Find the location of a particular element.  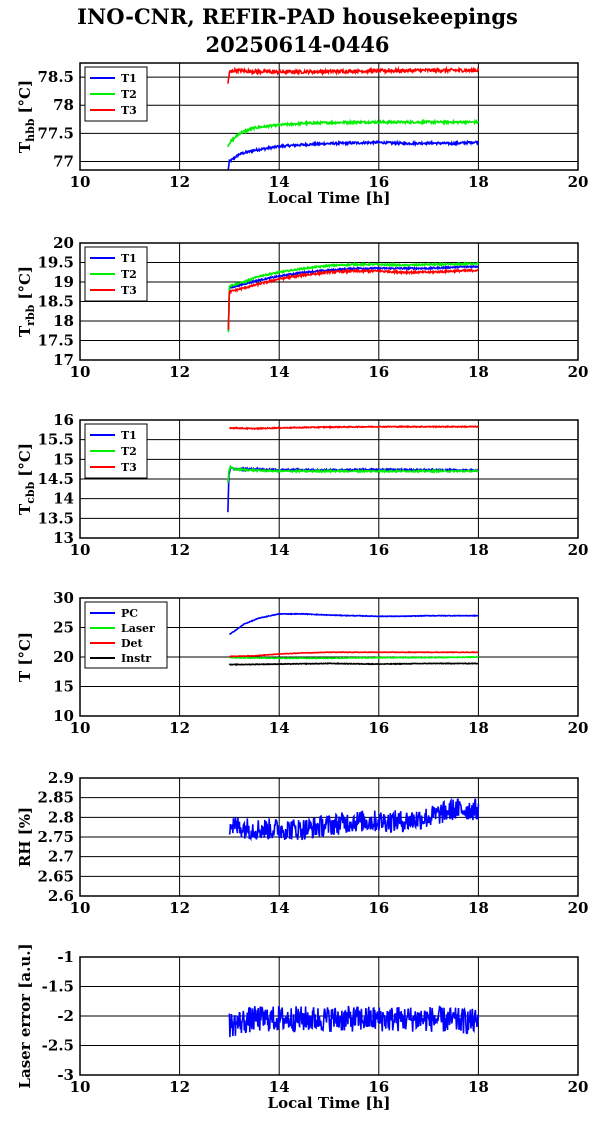

y-tick-label: 14 is located at coordinates (63, 499).